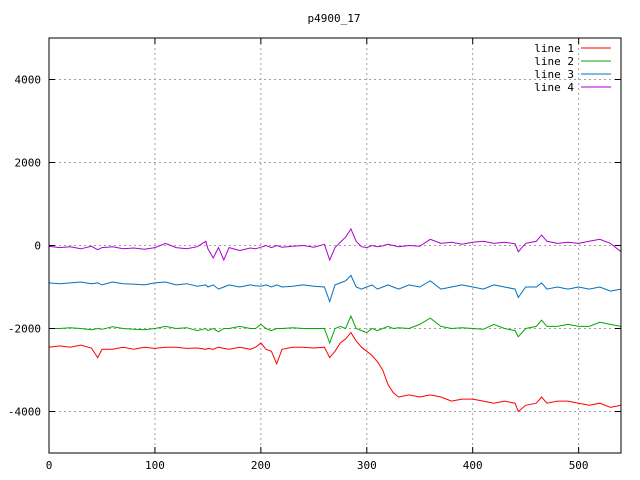 This screenshot has height=480, width=640. I want to click on x-tick-label: 400, so click(473, 465).